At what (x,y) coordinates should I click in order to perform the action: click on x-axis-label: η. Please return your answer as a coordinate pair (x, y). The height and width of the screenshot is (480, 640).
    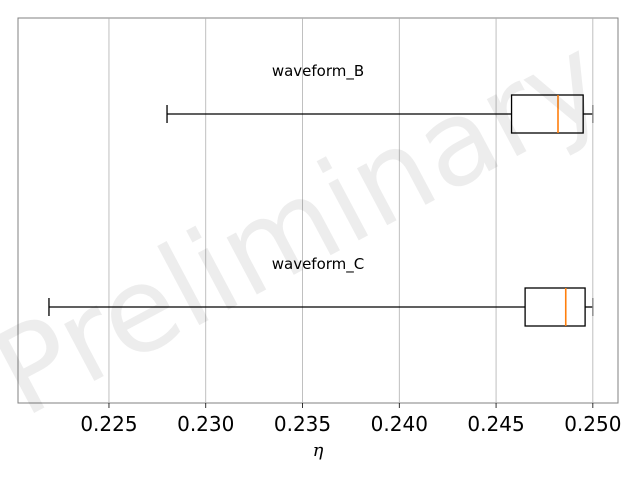
    Looking at the image, I should click on (318, 450).